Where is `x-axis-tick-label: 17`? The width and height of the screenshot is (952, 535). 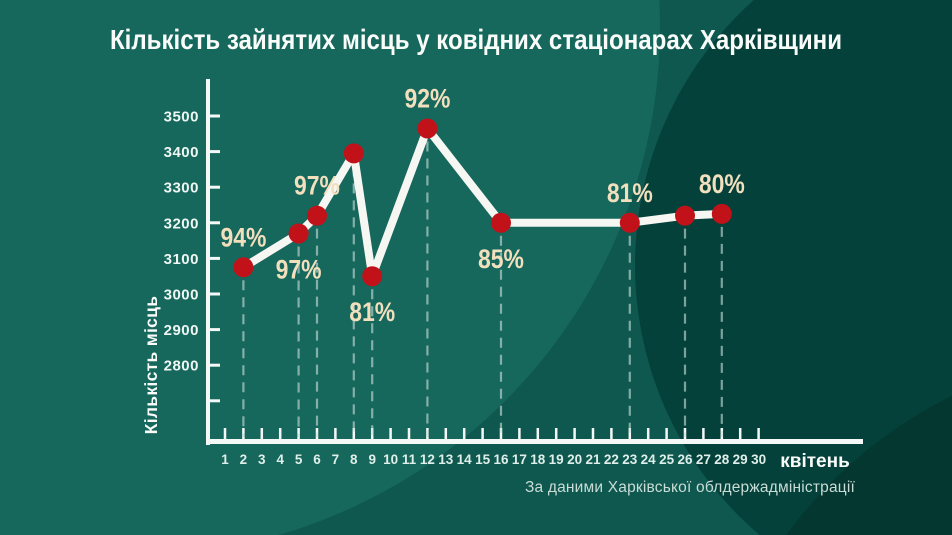
x-axis-tick-label: 17 is located at coordinates (519, 459).